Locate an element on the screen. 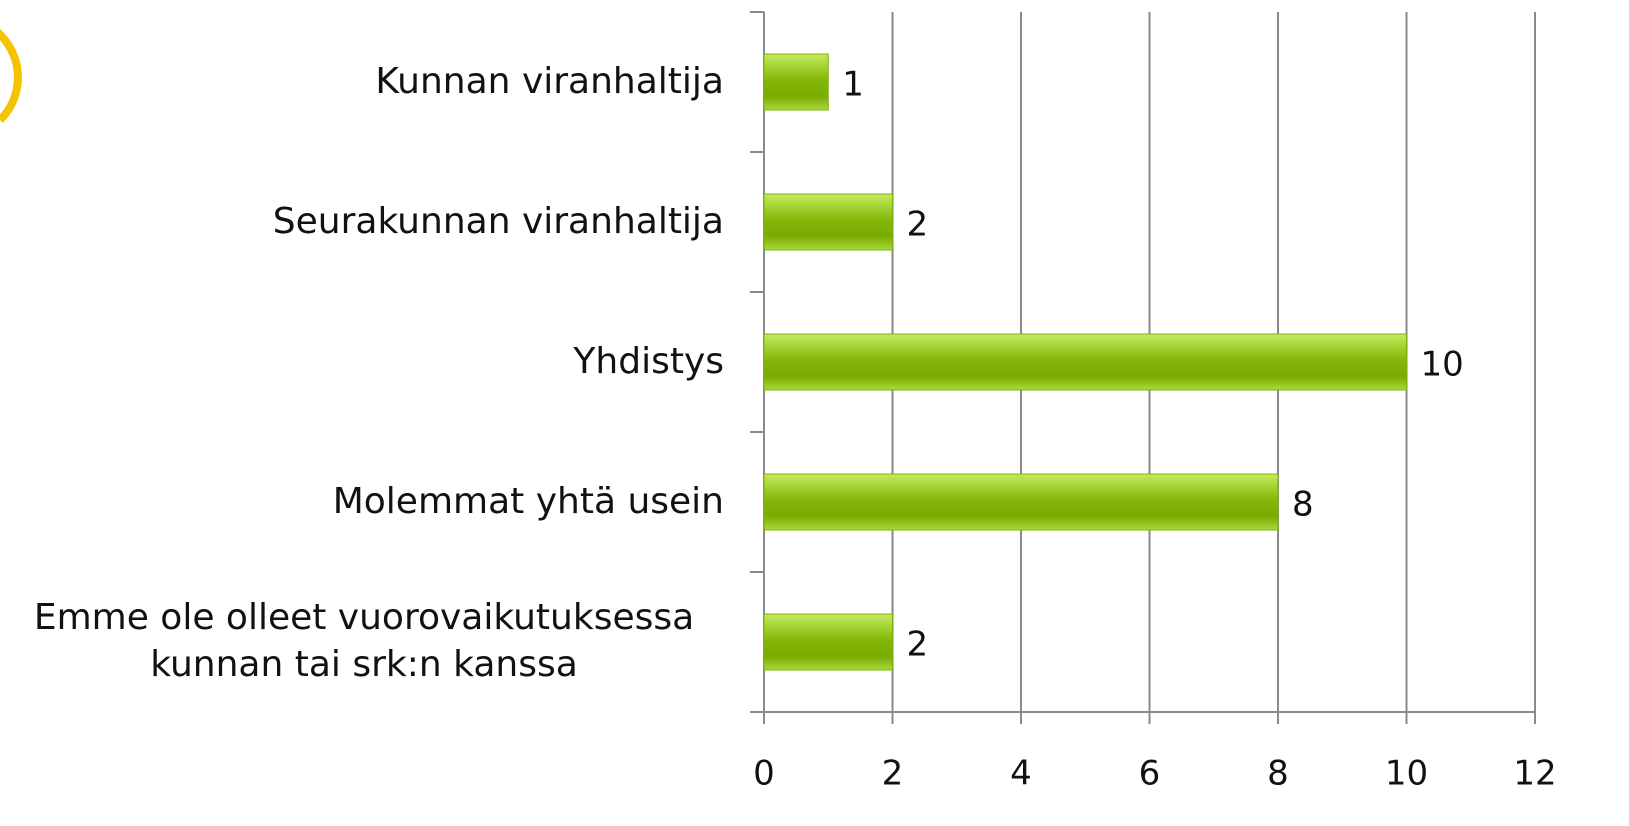 This screenshot has height=826, width=1629. value-label: 8 is located at coordinates (1303, 505).